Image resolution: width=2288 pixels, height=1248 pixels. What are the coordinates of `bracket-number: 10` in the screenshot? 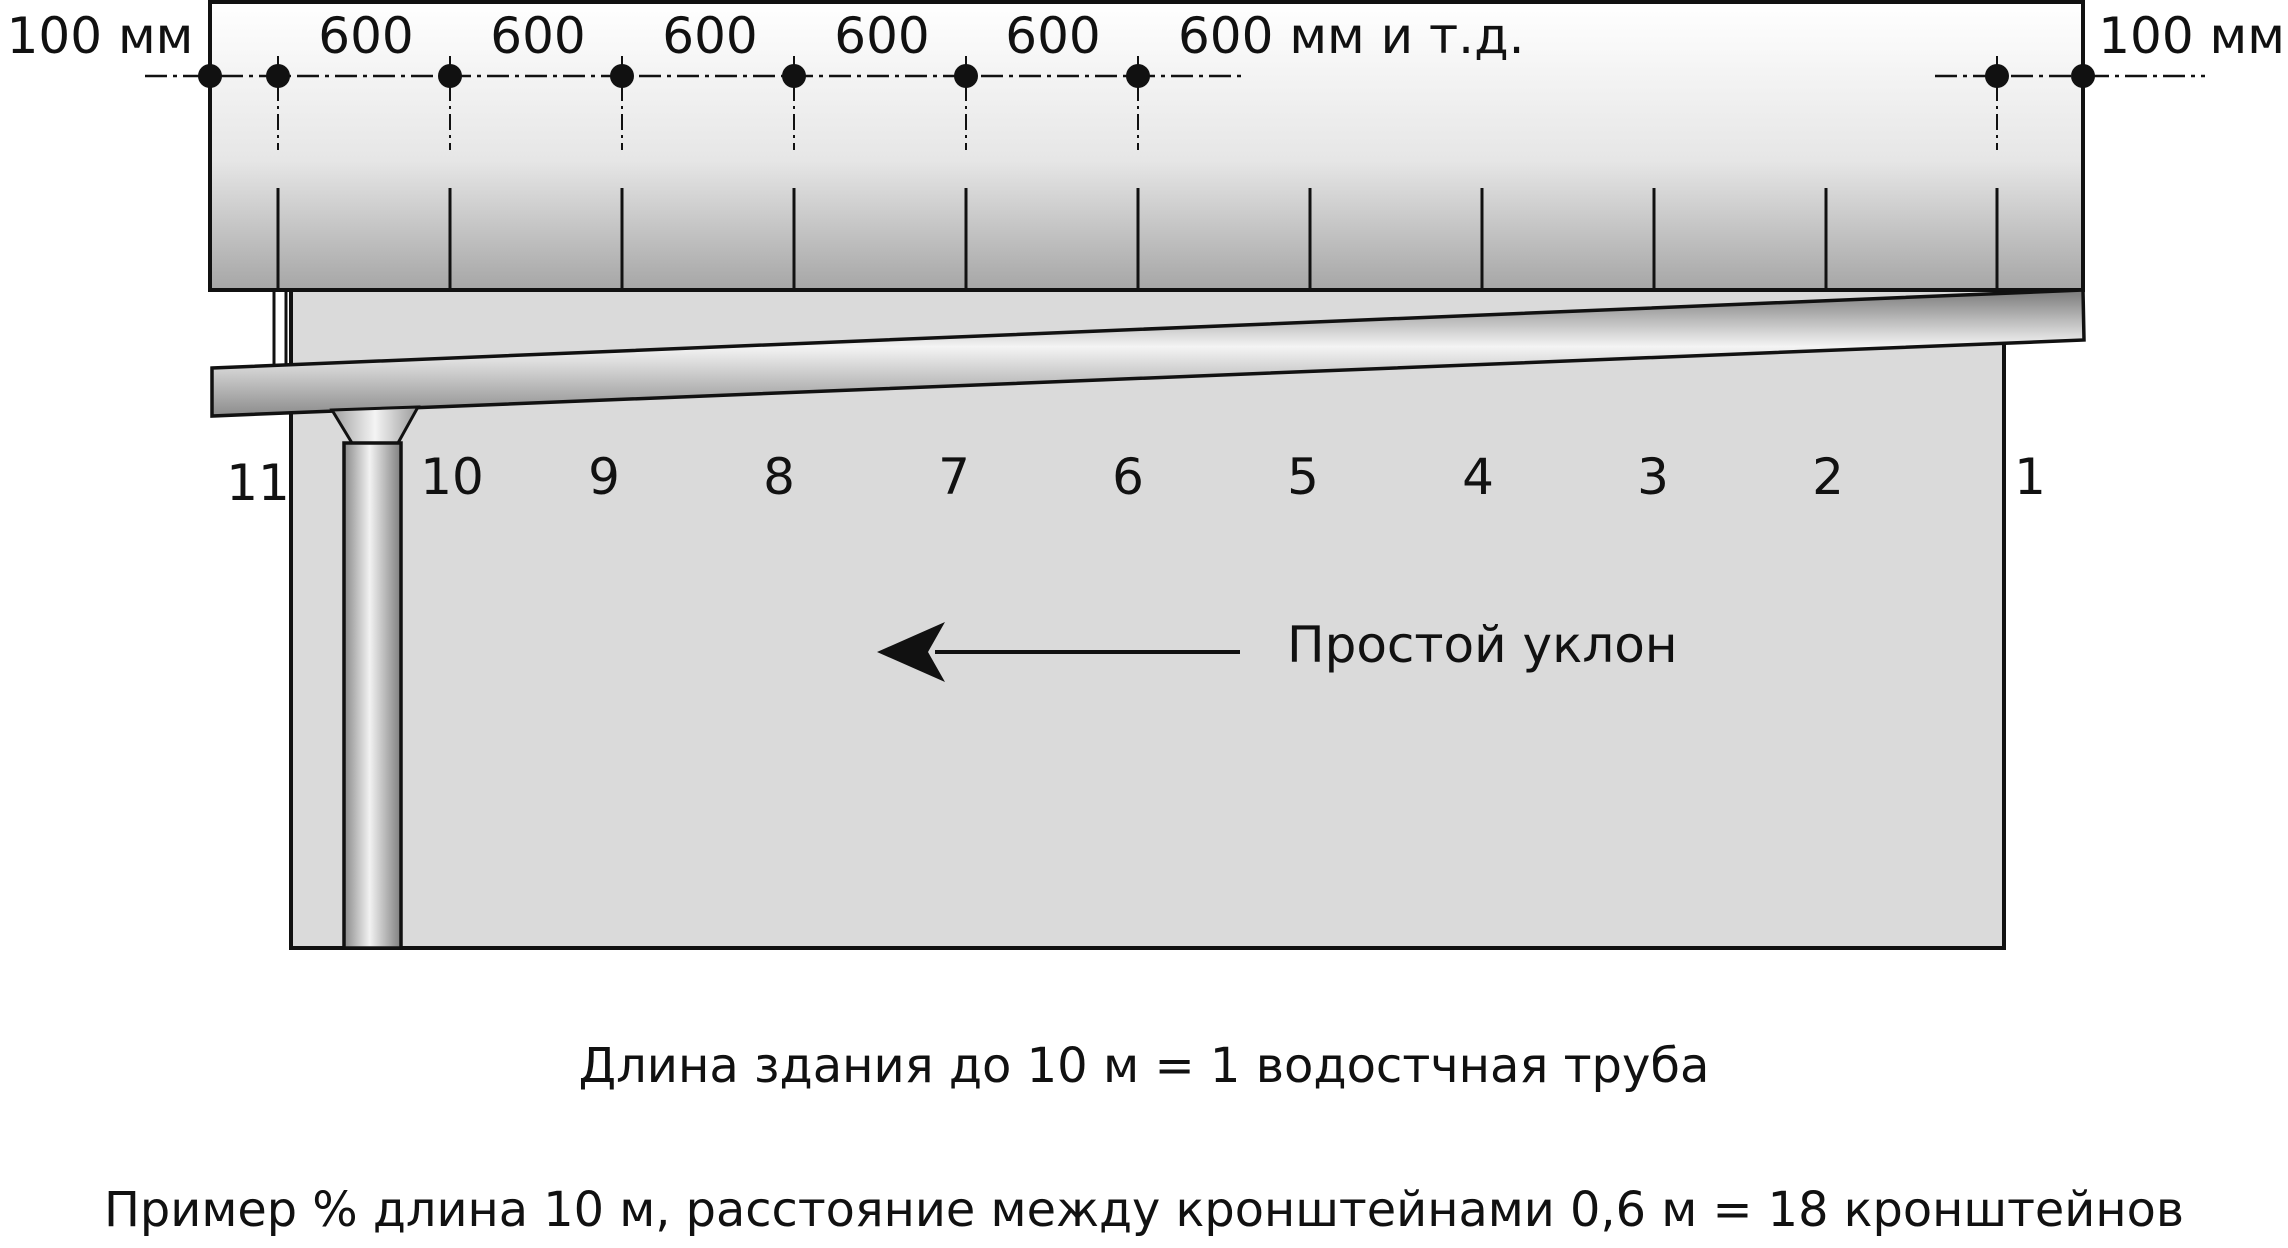 It's located at (452, 477).